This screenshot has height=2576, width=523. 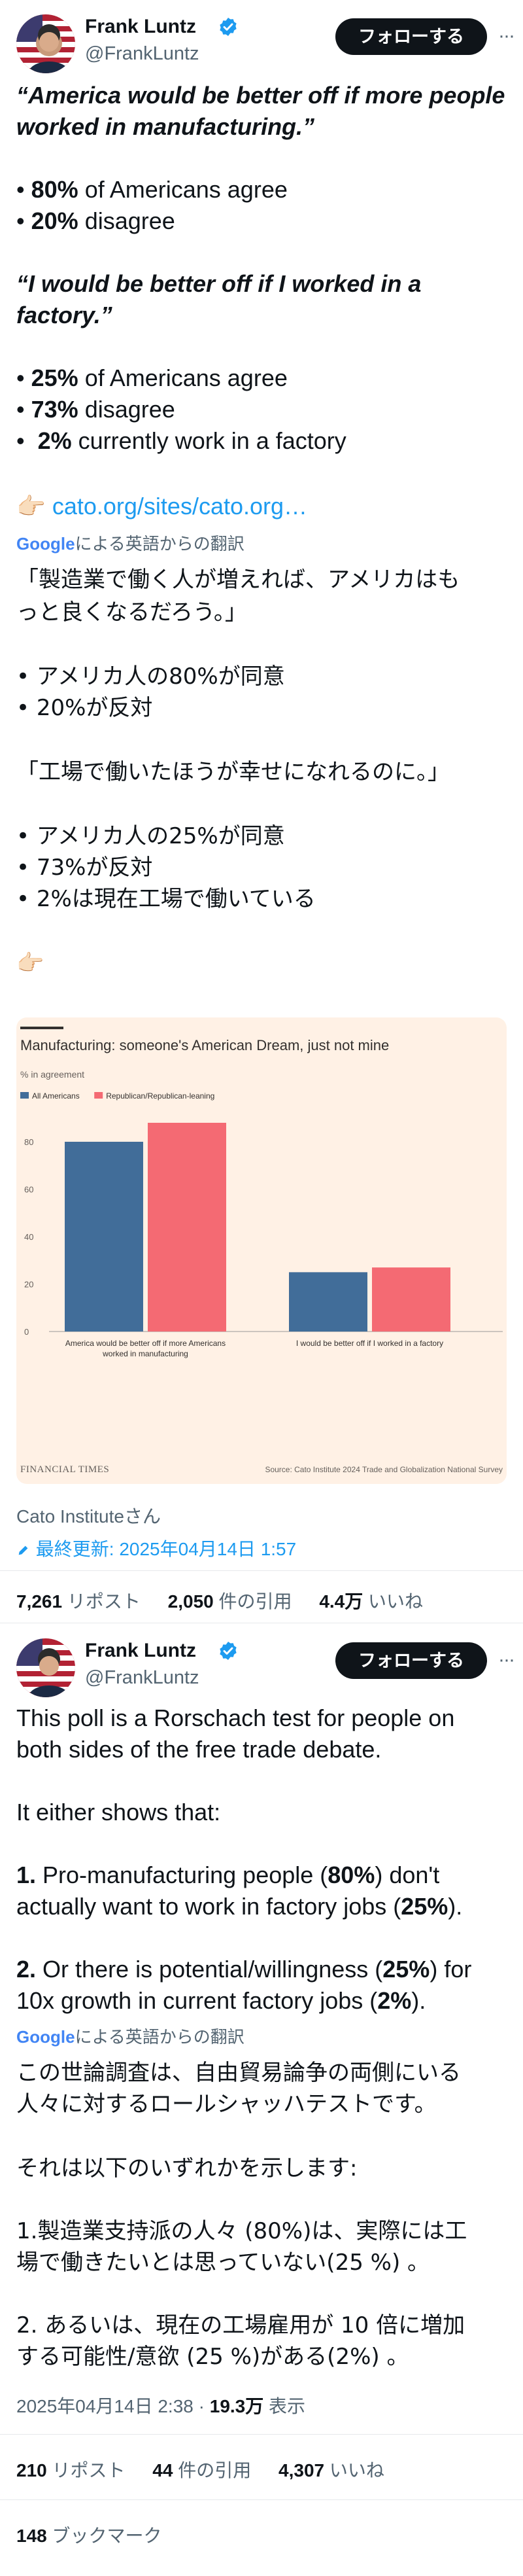 I want to click on post-2-header: Frank Luntz @FrankLuntz フォローする ···, so click(x=265, y=1668).